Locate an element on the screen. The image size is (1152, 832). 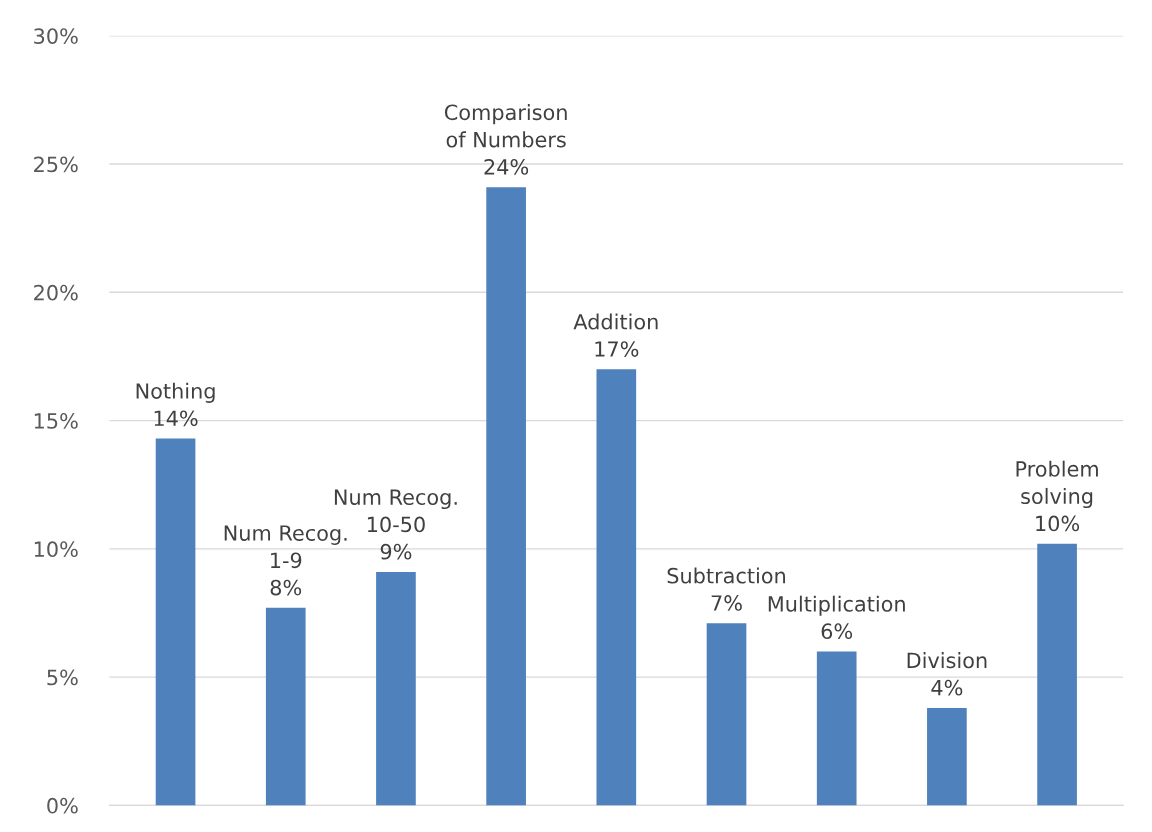
x-tick-label: Addition is located at coordinates (615, 321).